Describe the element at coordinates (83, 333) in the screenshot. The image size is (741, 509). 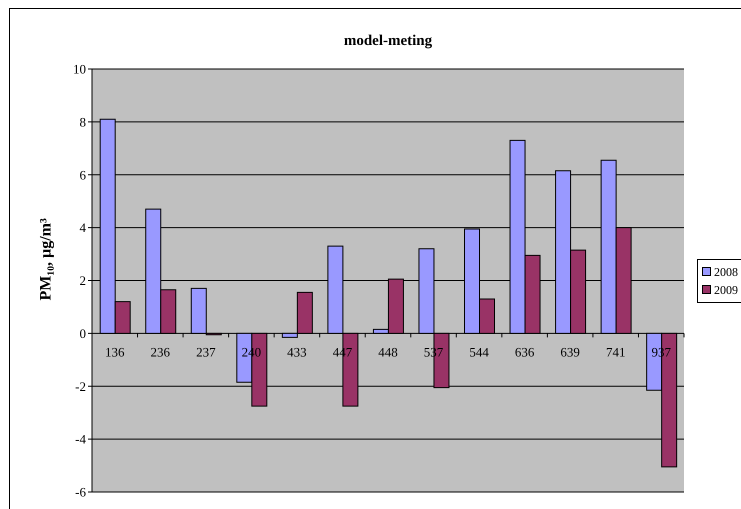
I see `y-tick-label: 0` at that location.